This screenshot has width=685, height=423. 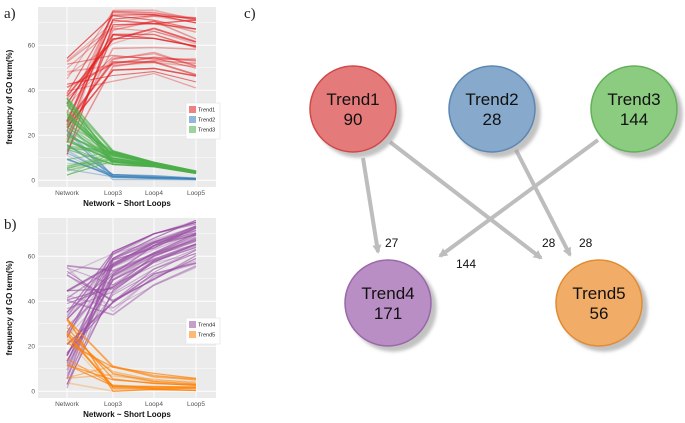 I want to click on legend-swatch-trend5, so click(x=192, y=334).